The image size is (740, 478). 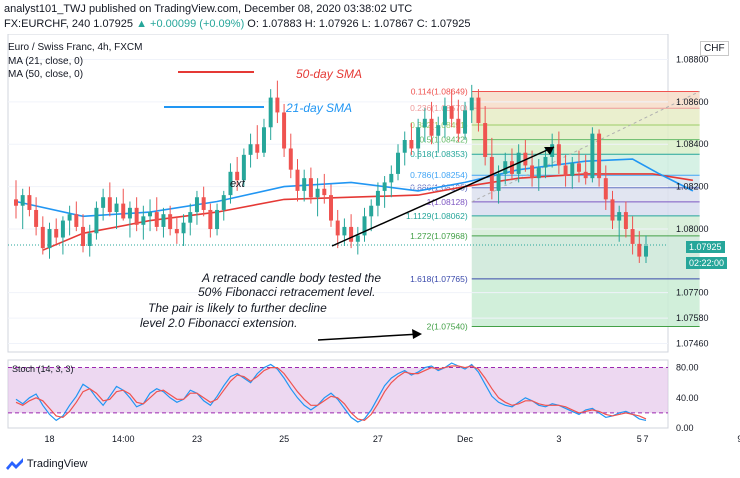 I want to click on x-tick-label: 23, so click(x=197, y=439).